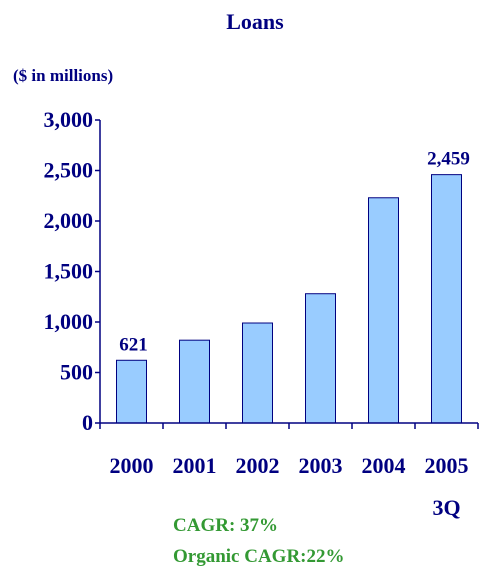  Describe the element at coordinates (384, 465) in the screenshot. I see `x-tick-label: 2004` at that location.